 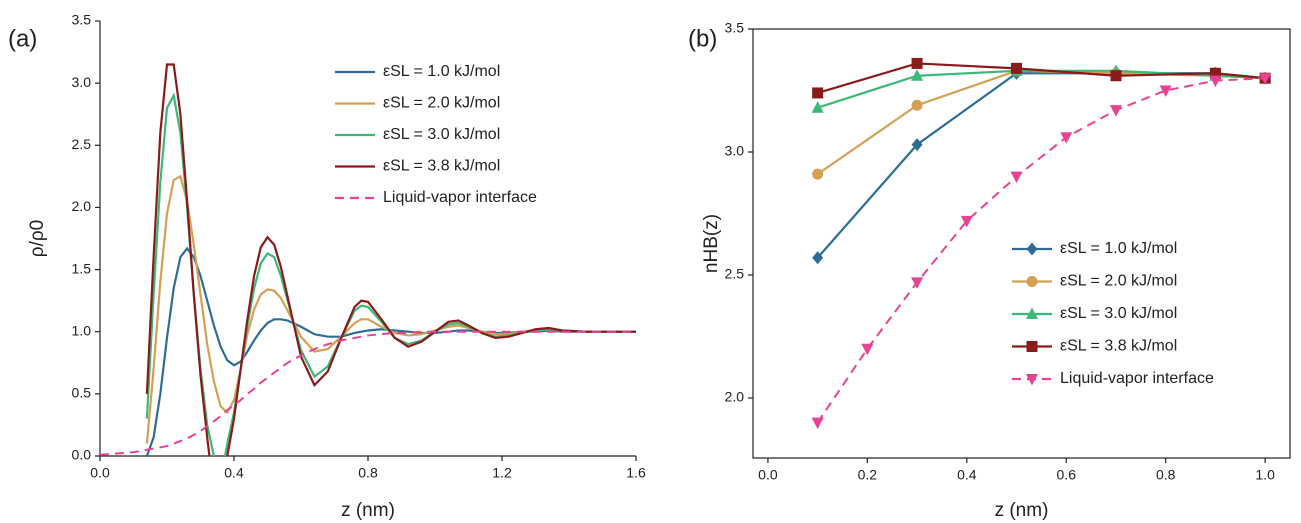 I want to click on y-tick-label: 0.0, so click(x=82, y=455).